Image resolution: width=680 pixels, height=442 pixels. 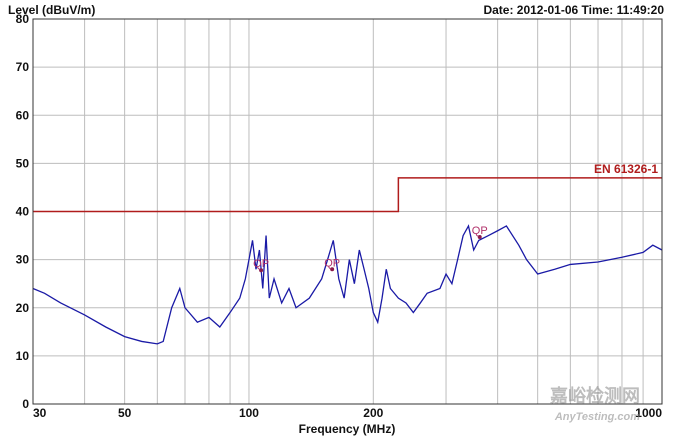 I want to click on y-tick-label: 60, so click(x=23, y=115).